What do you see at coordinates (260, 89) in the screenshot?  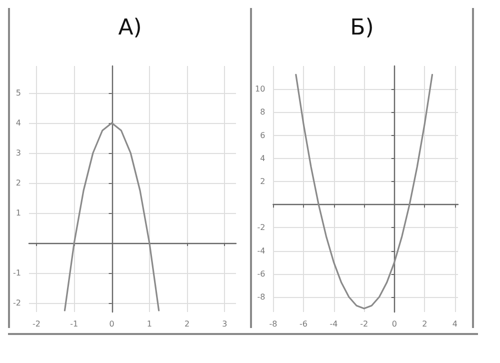 I see `y-tick-label: 10` at bounding box center [260, 89].